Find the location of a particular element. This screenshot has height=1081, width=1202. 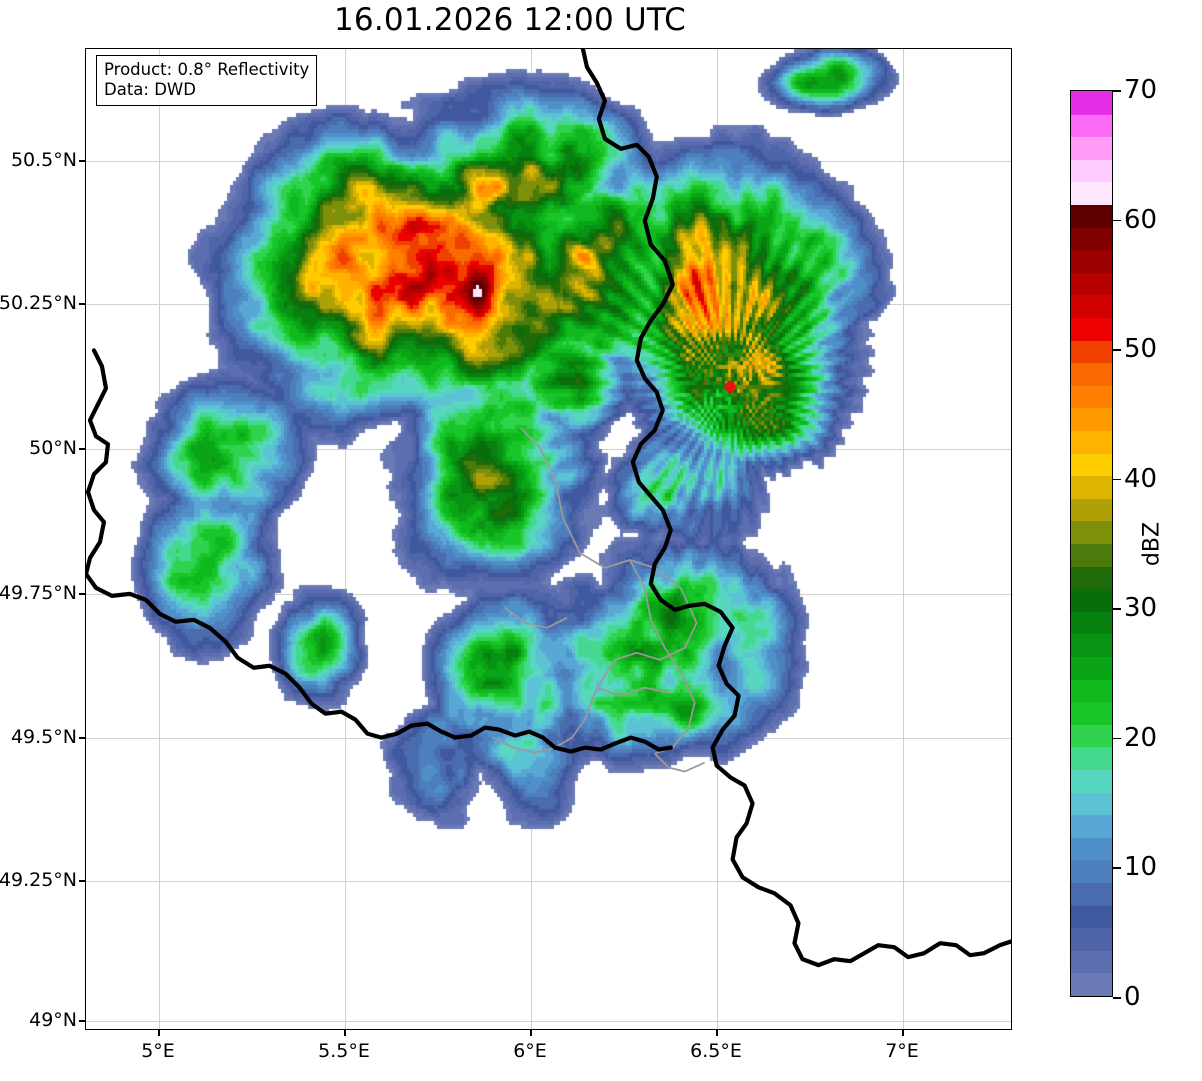

product-line: Product: 0.8° Reflectivity is located at coordinates (207, 69).